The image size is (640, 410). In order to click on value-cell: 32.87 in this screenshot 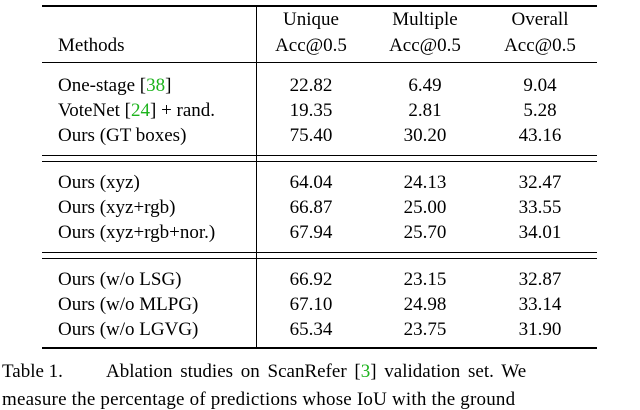, I will do `click(540, 279)`.